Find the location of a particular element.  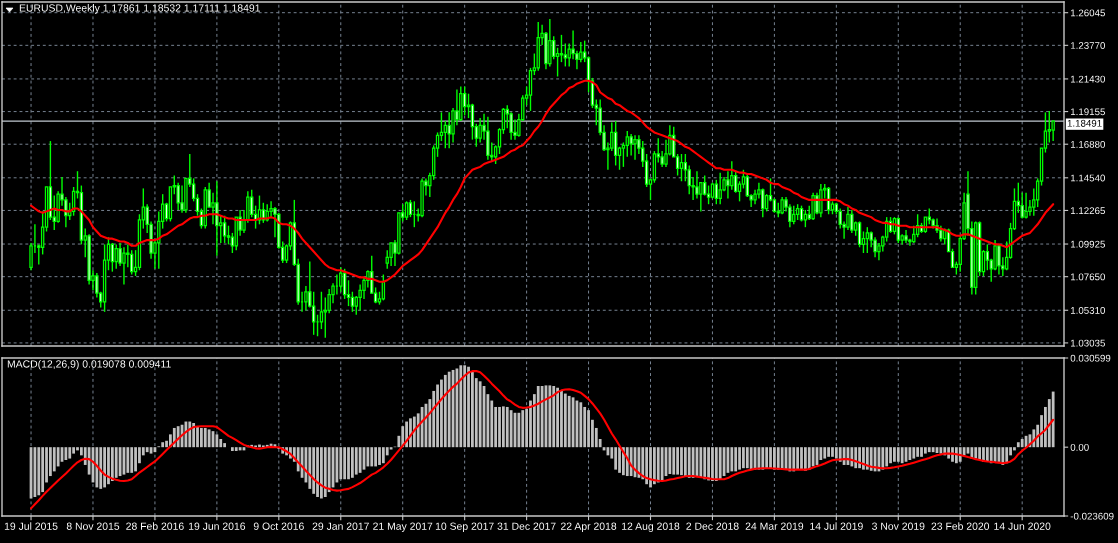

y-tick-label: 1.26045 is located at coordinates (1087, 13).